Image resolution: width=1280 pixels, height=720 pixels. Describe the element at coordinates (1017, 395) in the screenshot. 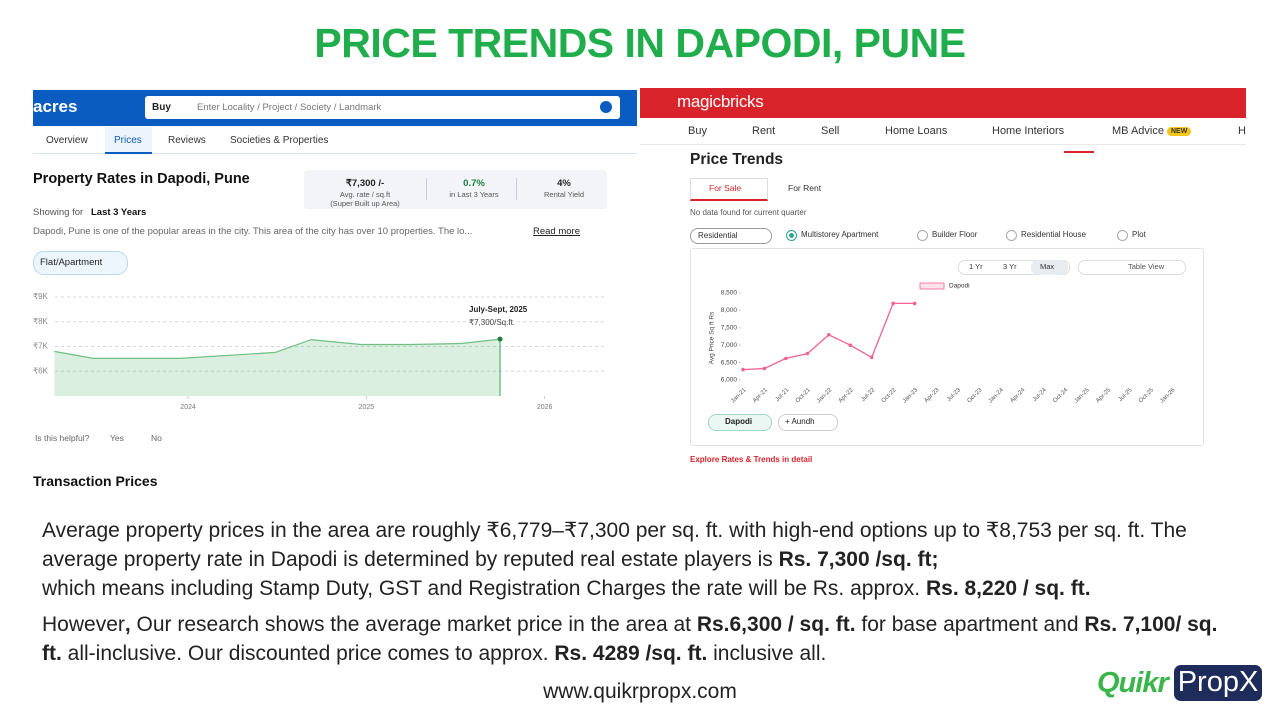

I see `x-tick-label: Apr-24` at that location.